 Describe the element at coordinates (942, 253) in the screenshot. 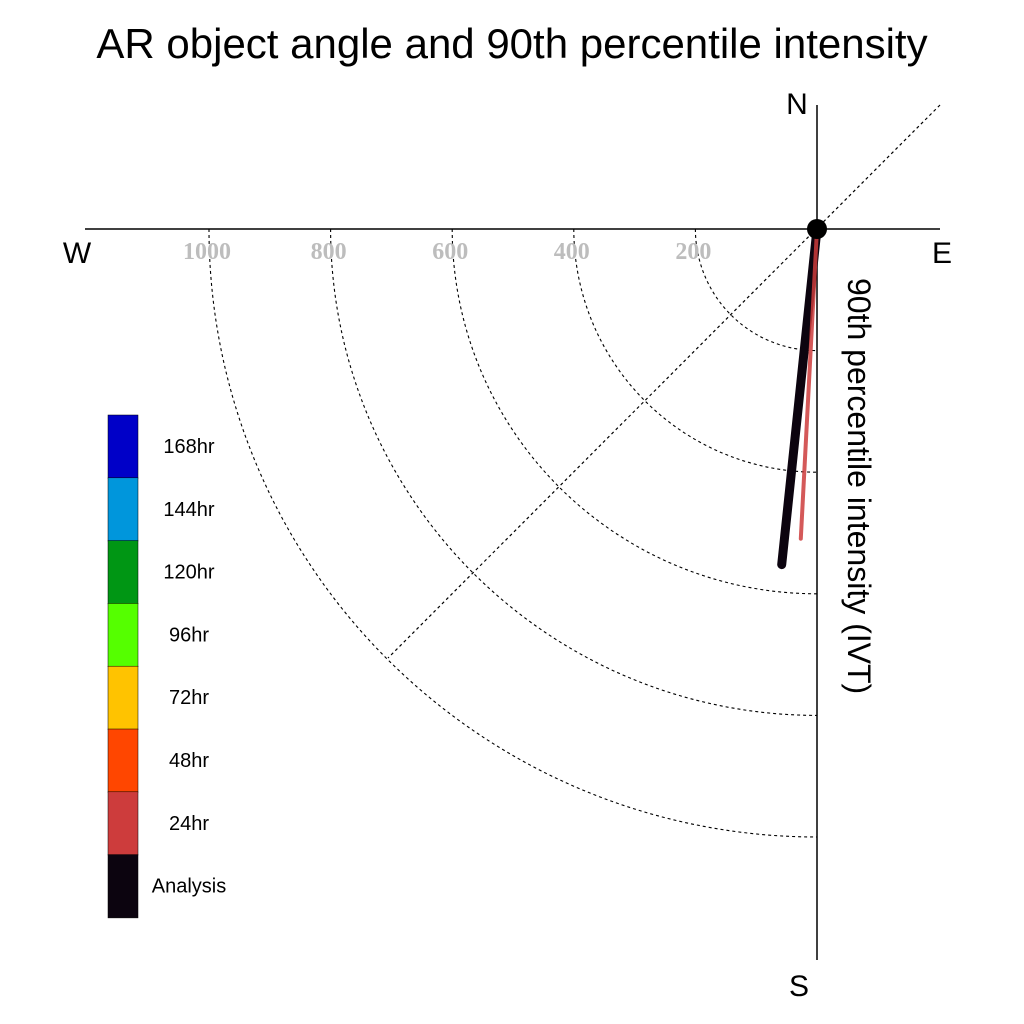

I see `compass-east: E` at that location.